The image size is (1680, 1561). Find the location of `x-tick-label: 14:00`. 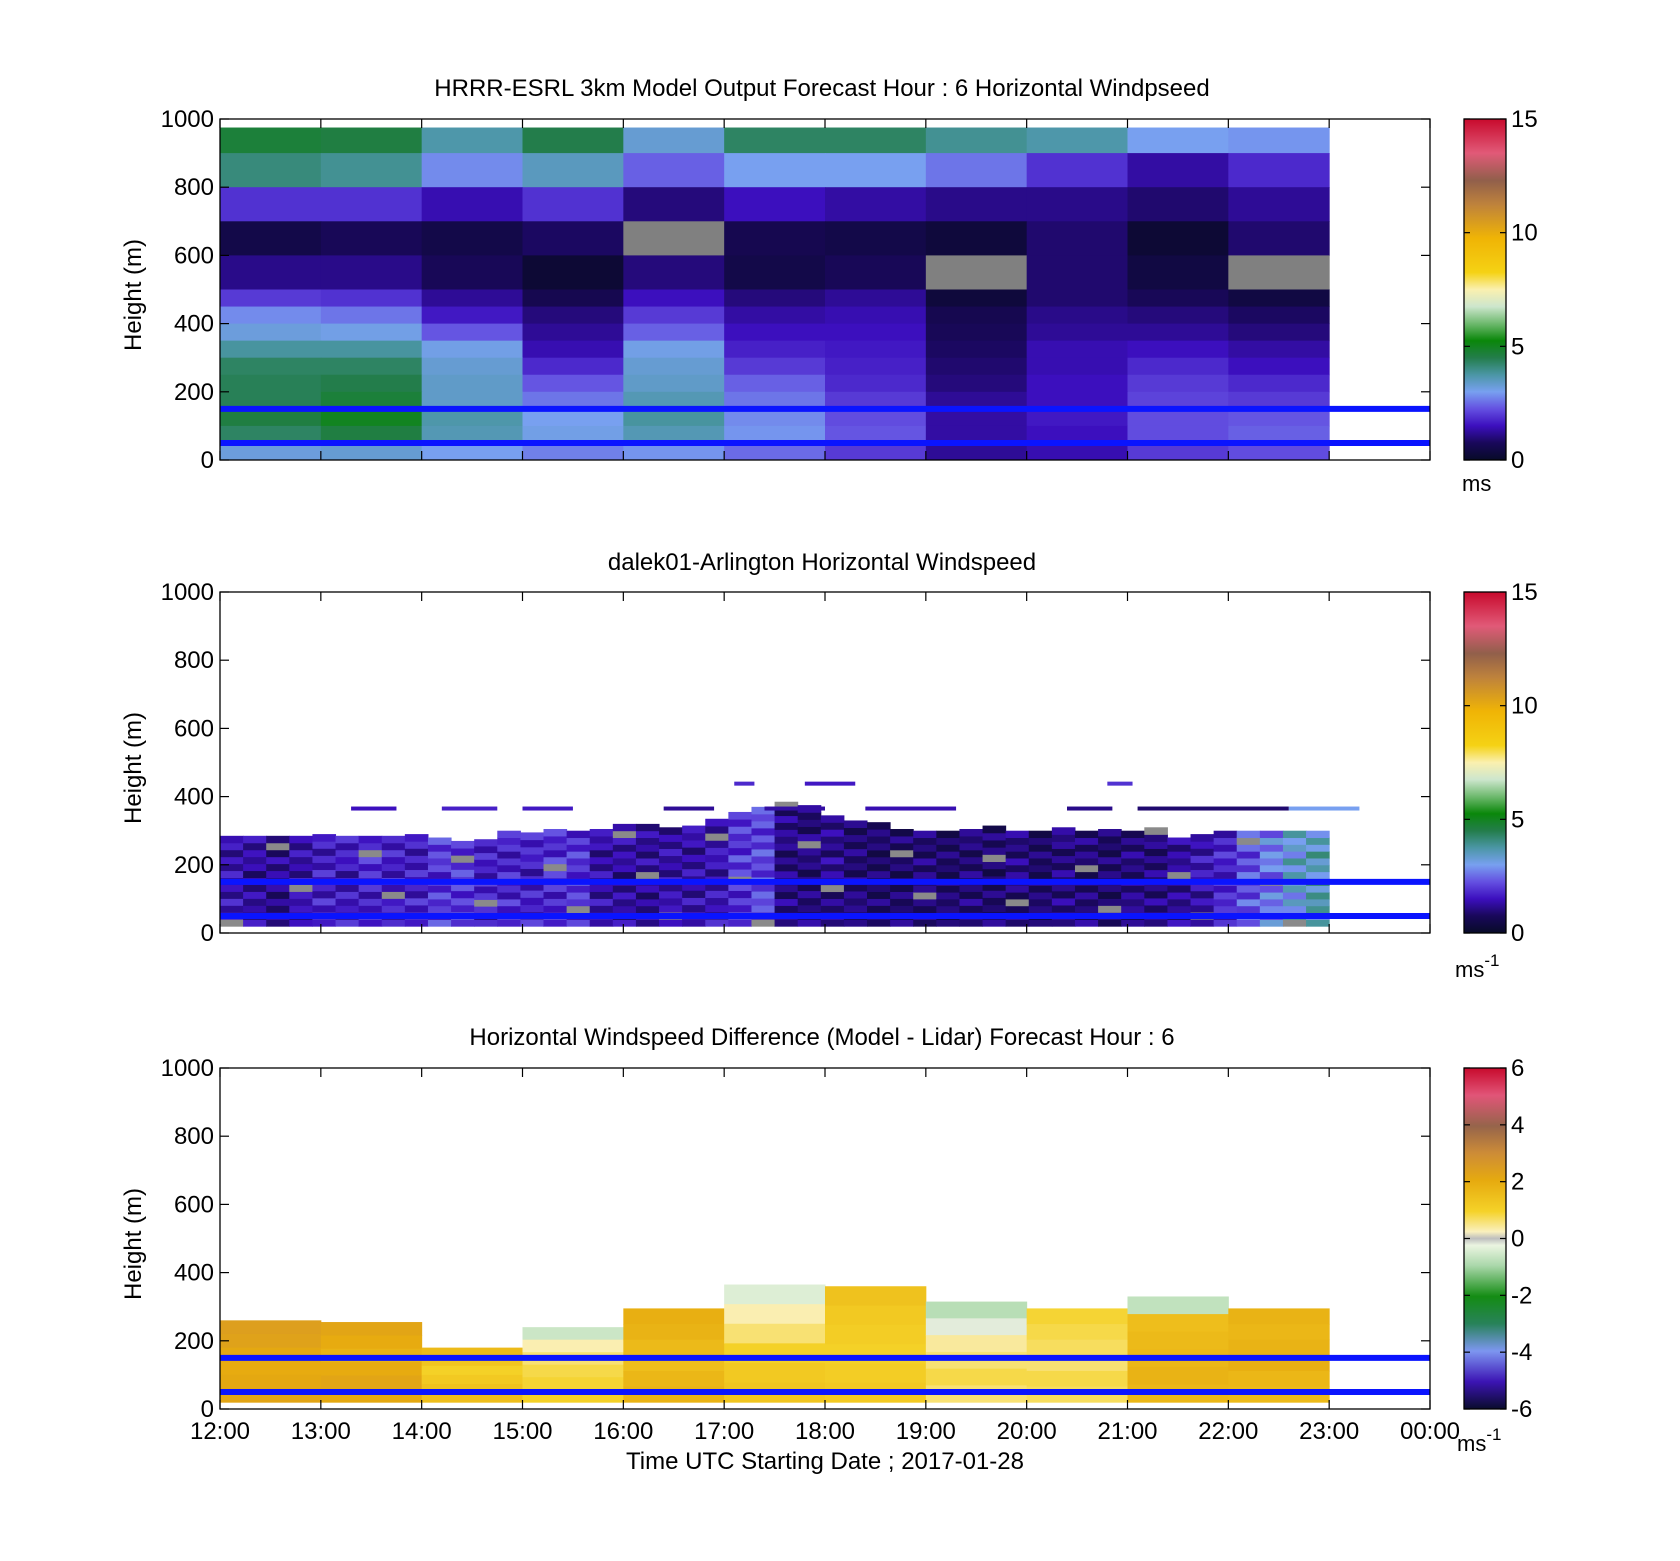

x-tick-label: 14:00 is located at coordinates (422, 1431).